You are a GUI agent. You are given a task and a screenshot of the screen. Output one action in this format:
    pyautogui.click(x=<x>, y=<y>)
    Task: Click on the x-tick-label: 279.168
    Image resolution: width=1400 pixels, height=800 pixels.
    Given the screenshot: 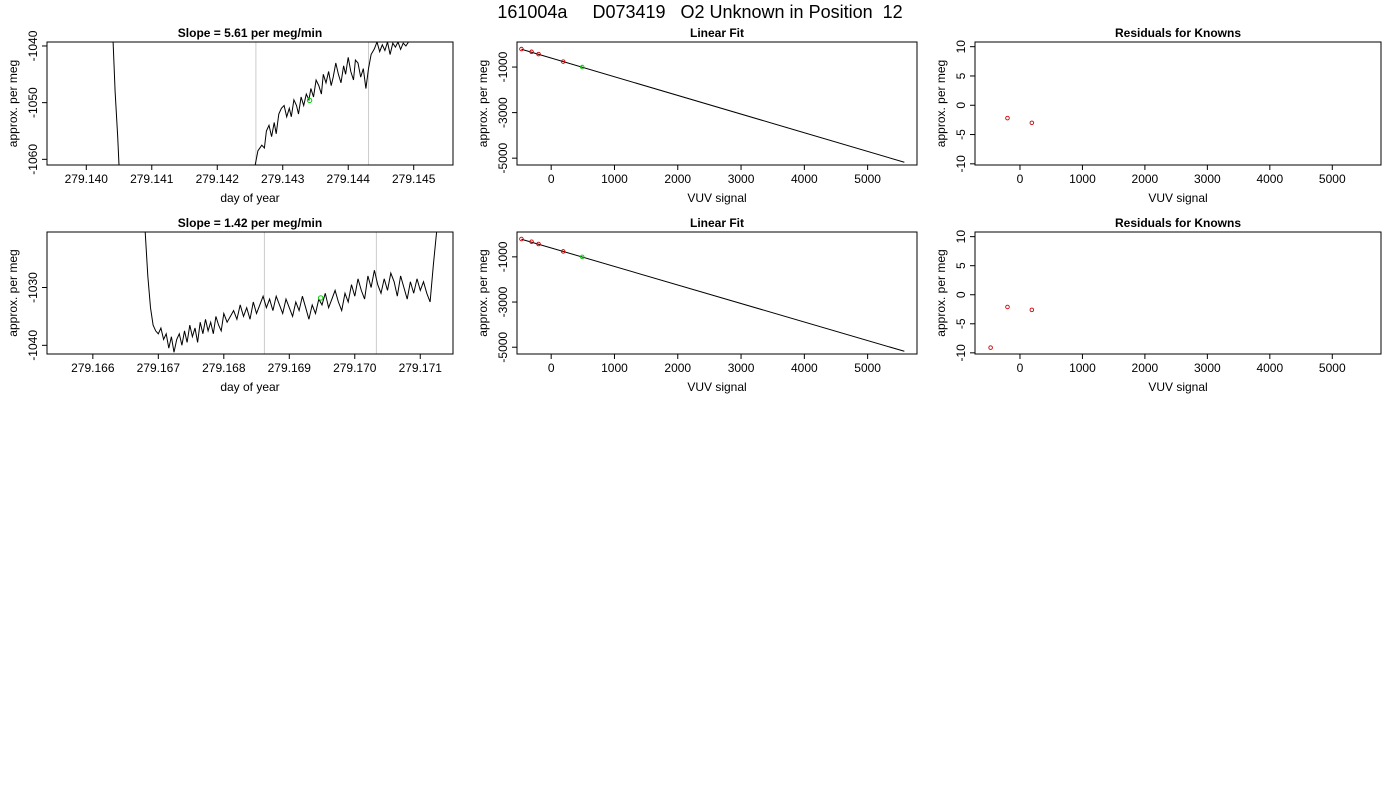 What is the action you would take?
    pyautogui.click(x=224, y=368)
    